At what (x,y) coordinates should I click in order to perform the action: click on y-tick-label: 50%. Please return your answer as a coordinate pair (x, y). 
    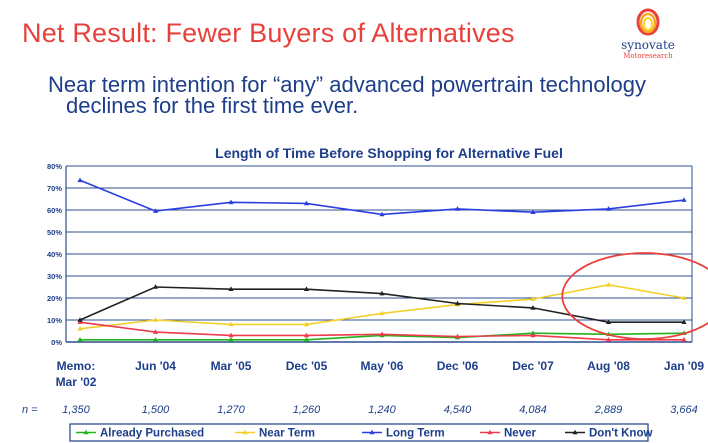
    Looking at the image, I should click on (54, 232).